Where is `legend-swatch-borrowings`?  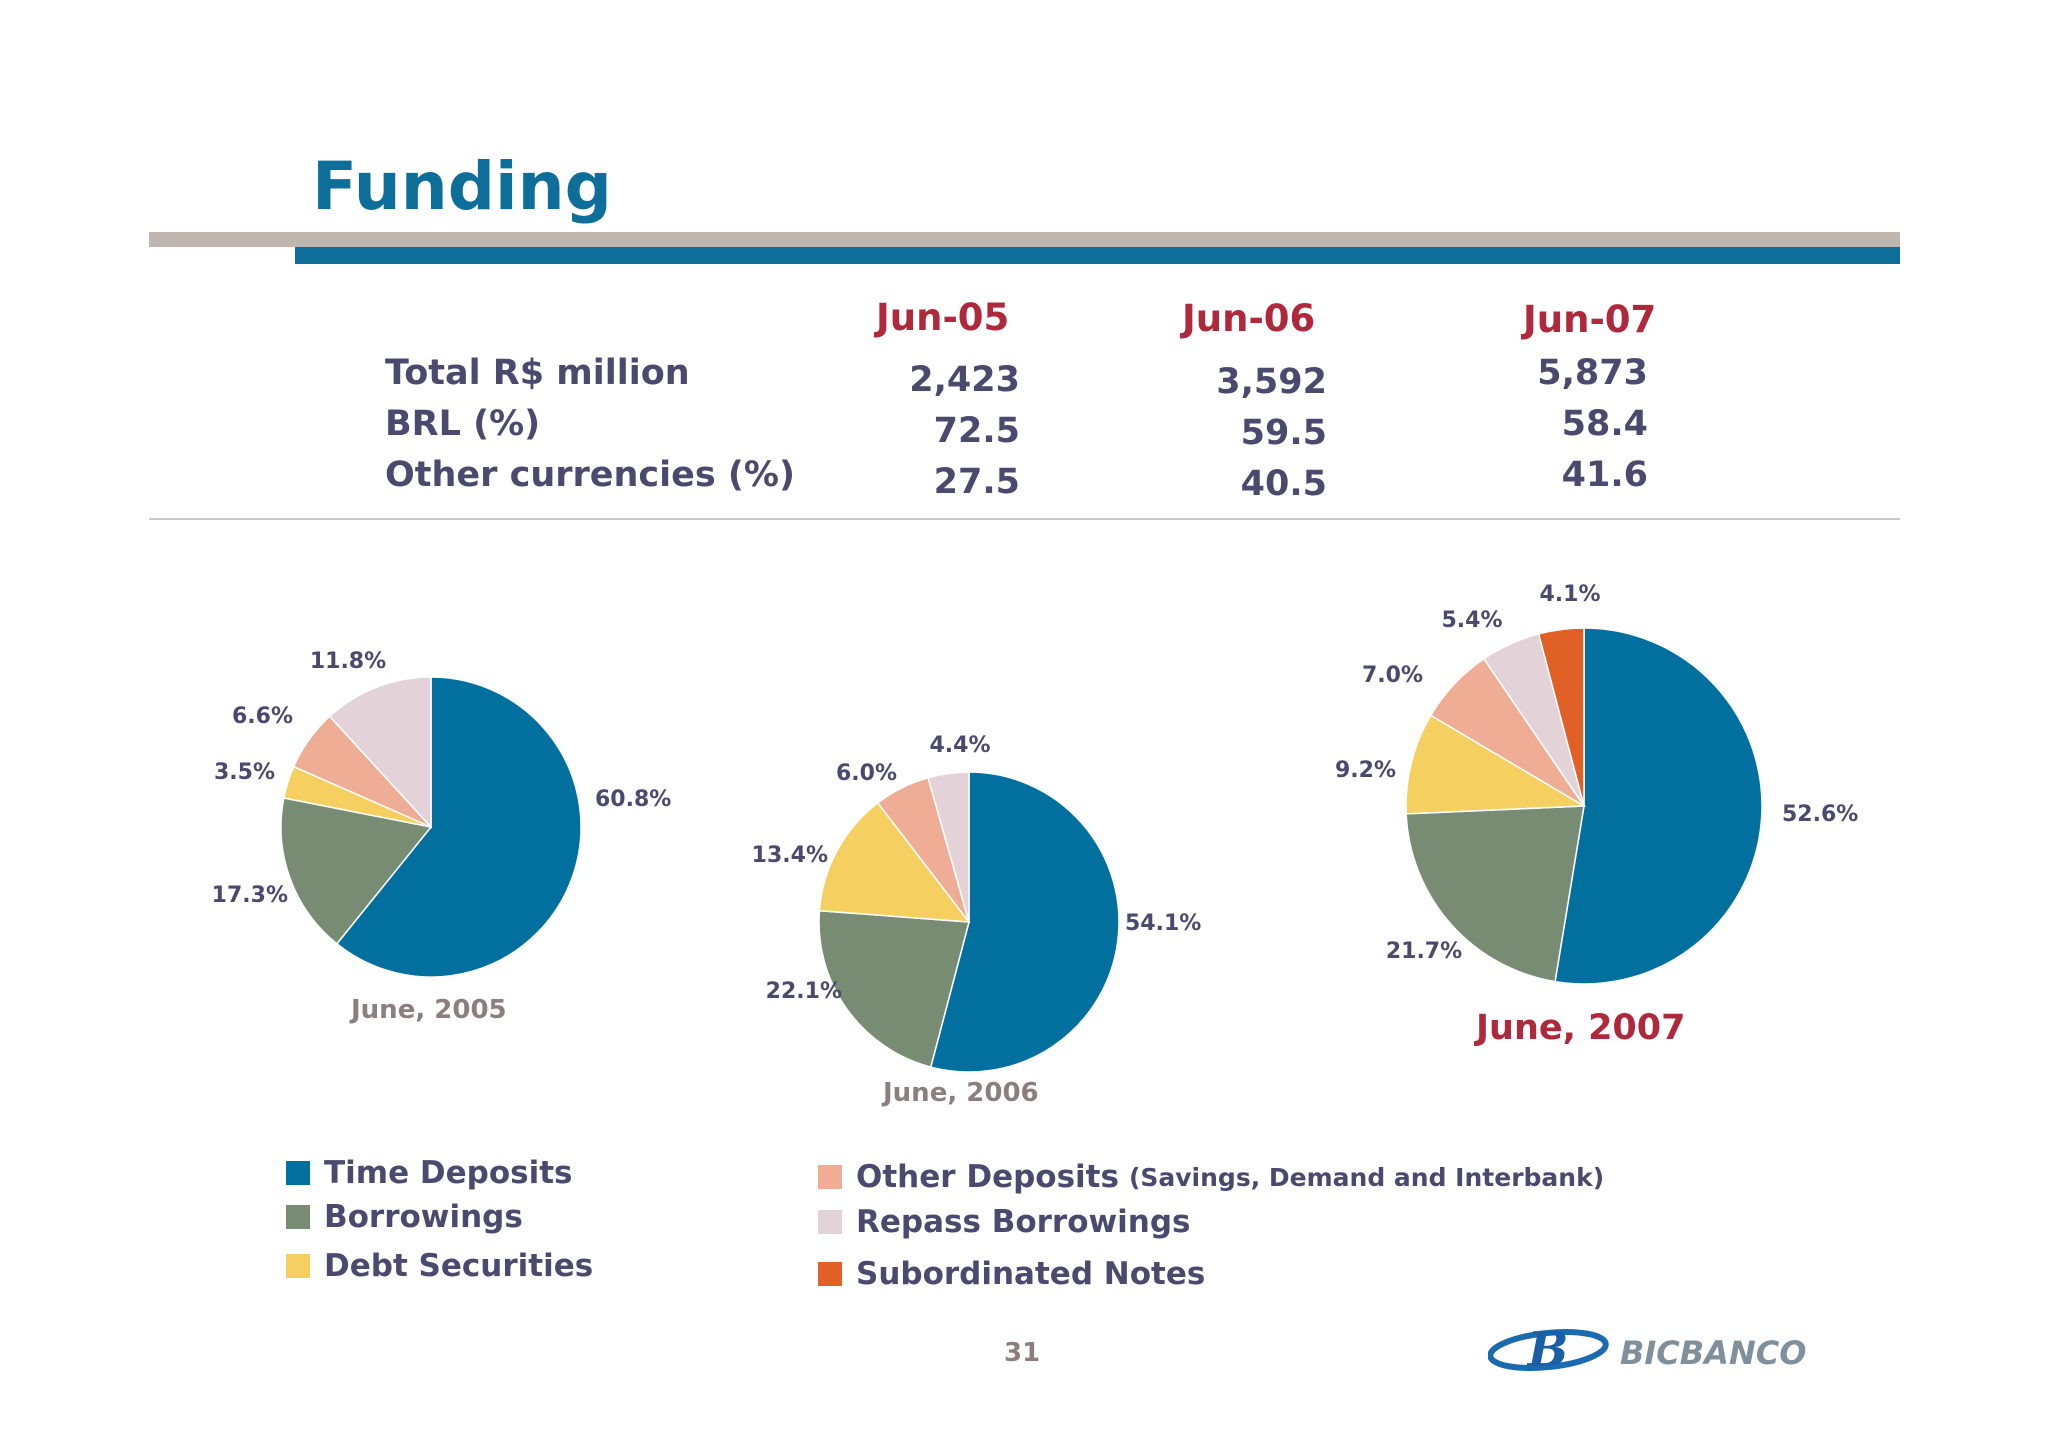 legend-swatch-borrowings is located at coordinates (298, 1217).